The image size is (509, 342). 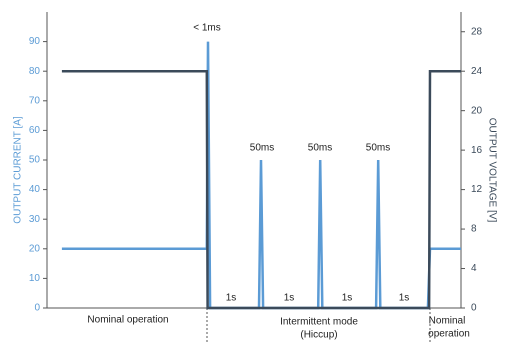 I want to click on y2-tick-label: 0, so click(x=474, y=308).